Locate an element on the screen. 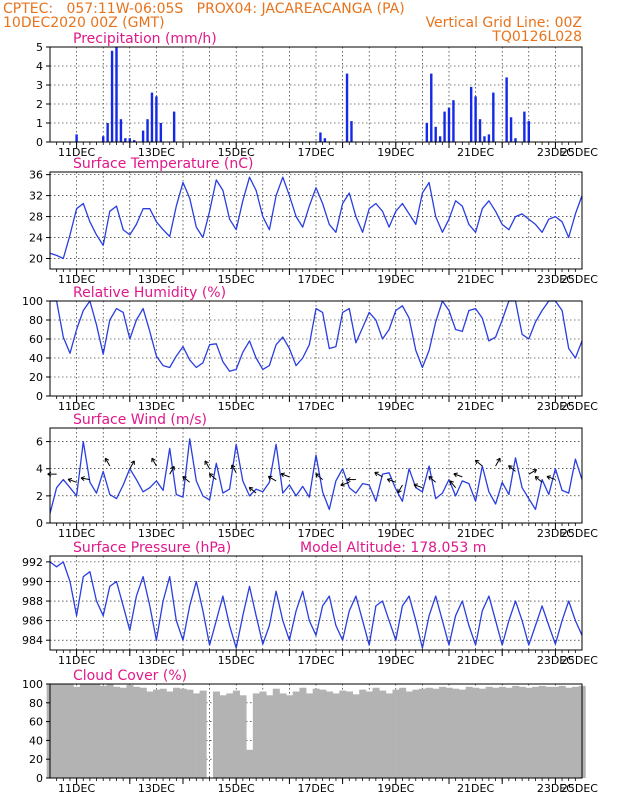 The width and height of the screenshot is (618, 800). panel-title: Surface Temperature (nC) is located at coordinates (163, 164).